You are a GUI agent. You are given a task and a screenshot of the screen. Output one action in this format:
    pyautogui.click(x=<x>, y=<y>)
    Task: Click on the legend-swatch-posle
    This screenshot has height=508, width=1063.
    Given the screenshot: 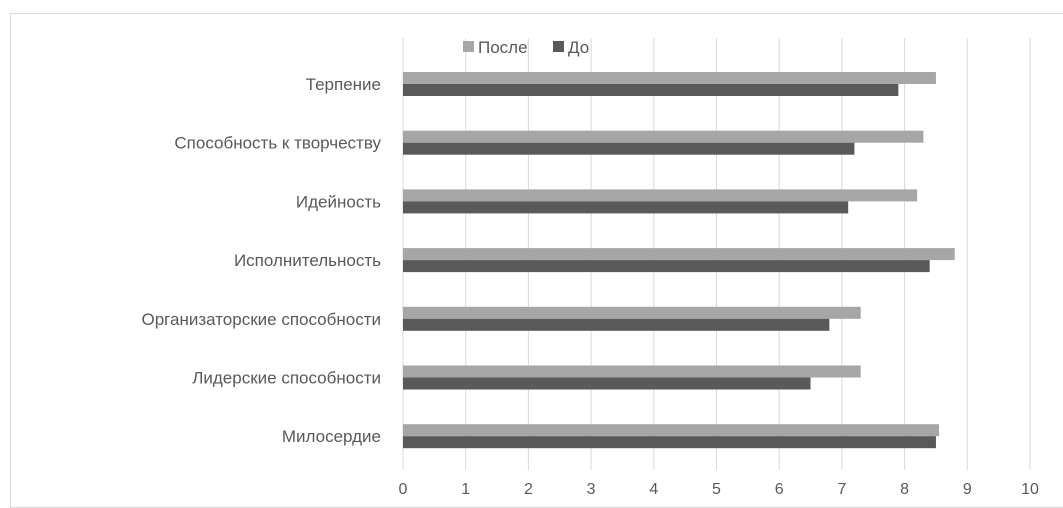 What is the action you would take?
    pyautogui.click(x=468, y=46)
    